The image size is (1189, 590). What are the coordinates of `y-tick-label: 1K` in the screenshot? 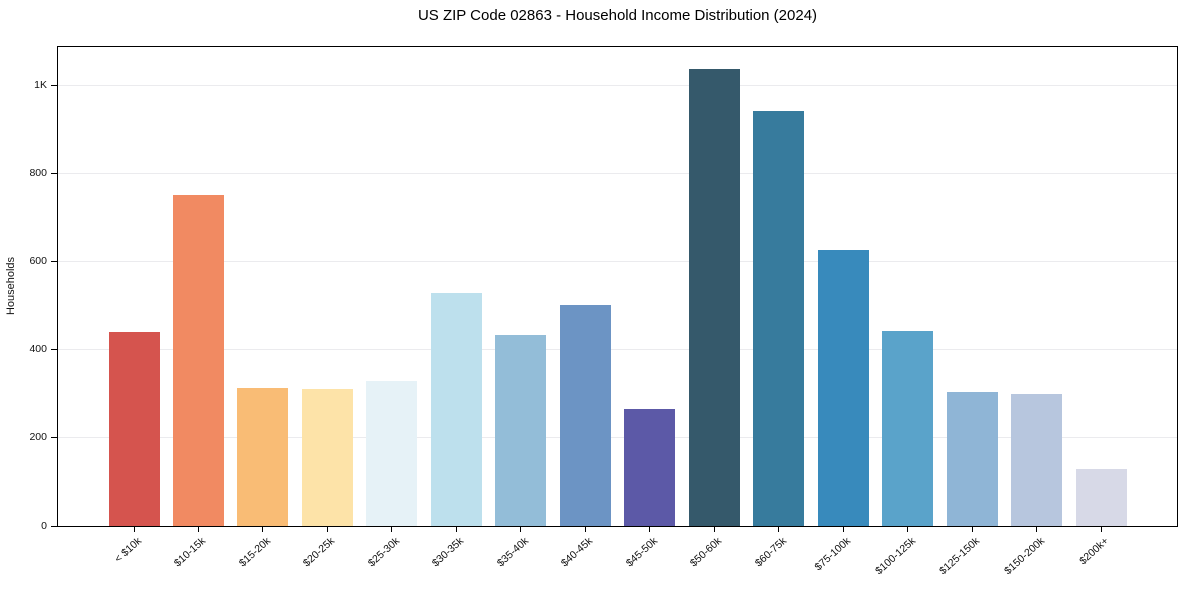 It's located at (40, 85).